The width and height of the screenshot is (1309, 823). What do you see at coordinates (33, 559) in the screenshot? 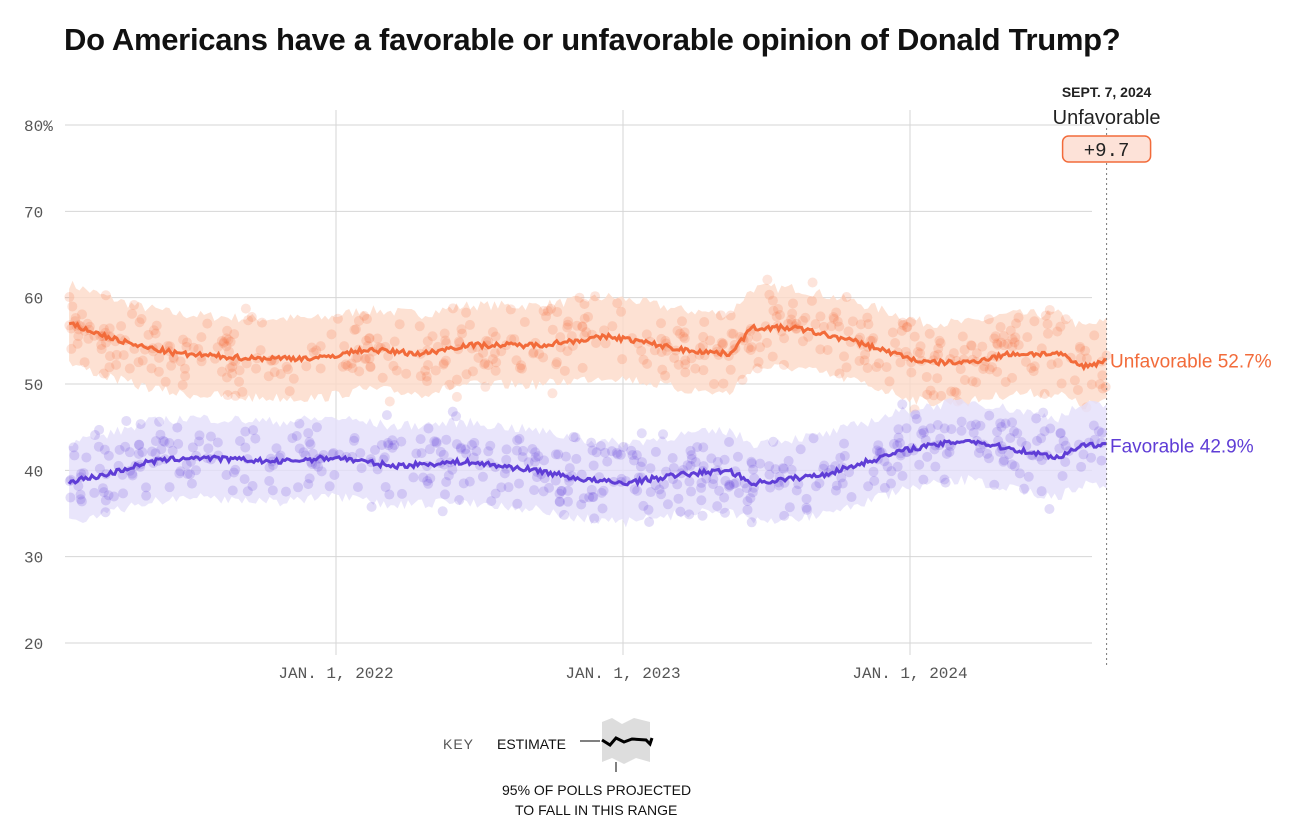
I see `y-tick-label: 30` at bounding box center [33, 559].